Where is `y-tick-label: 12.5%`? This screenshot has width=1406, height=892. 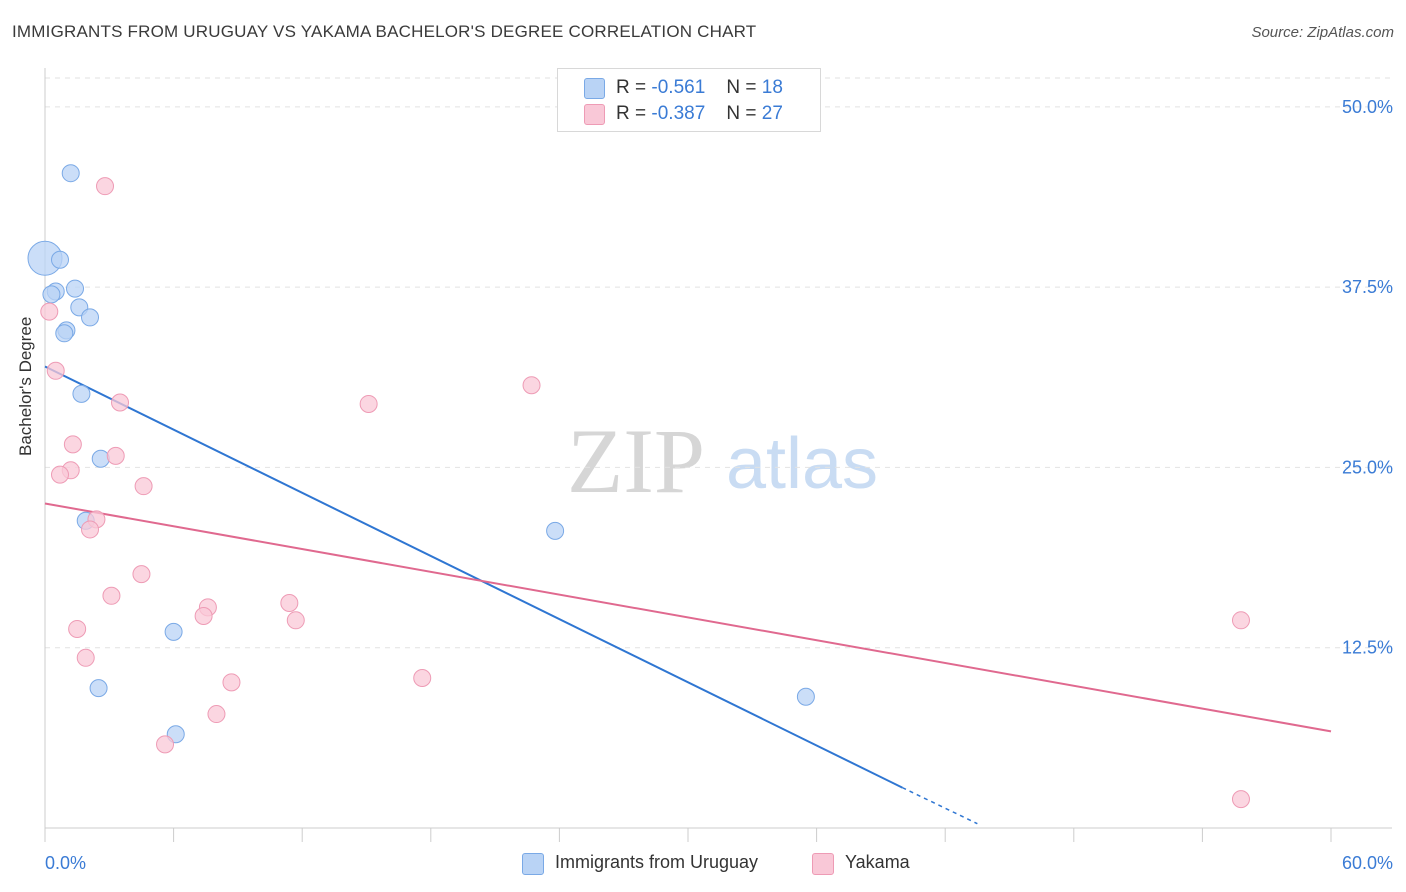
y-tick-label: 12.5% is located at coordinates (1367, 648).